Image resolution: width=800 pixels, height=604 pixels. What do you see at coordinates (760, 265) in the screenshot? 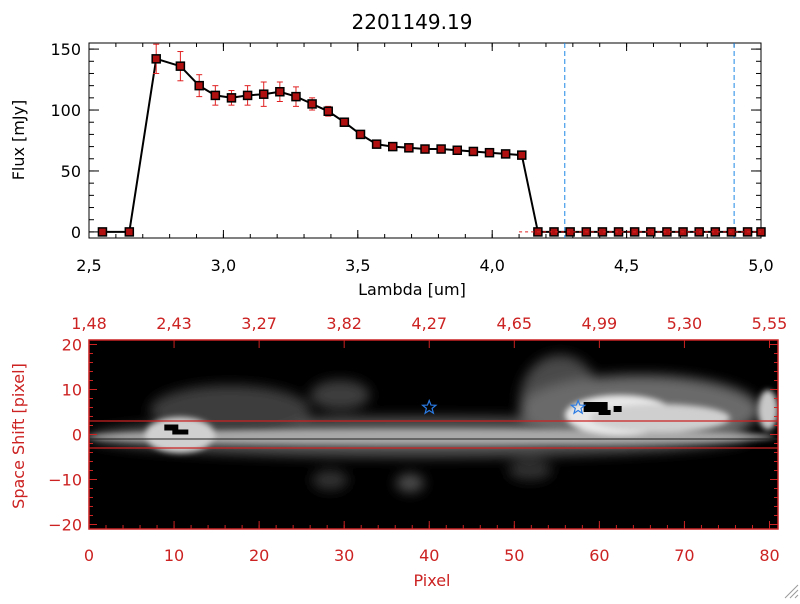
I see `top-x-tick-label: 5,0` at bounding box center [760, 265].